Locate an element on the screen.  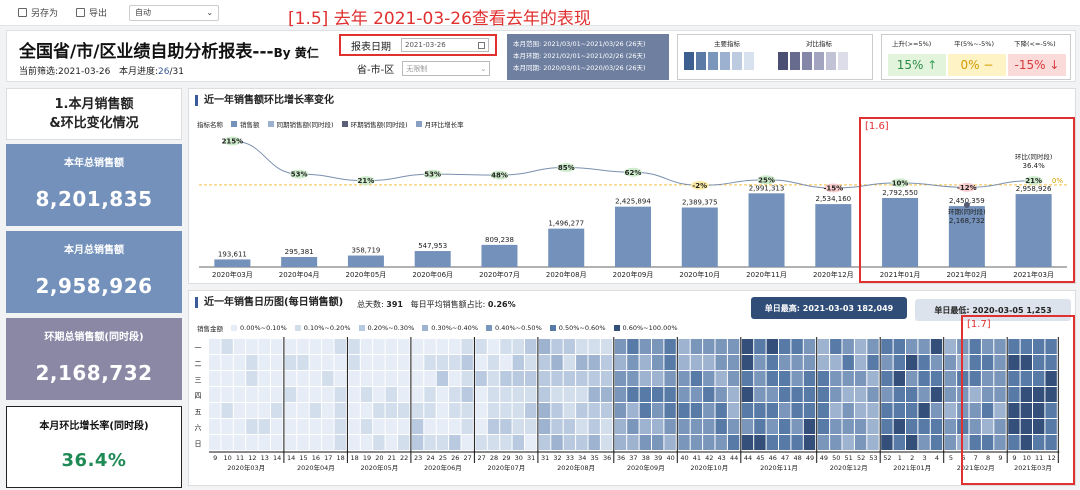
mode-select: 自动 ⌄ is located at coordinates (174, 12).